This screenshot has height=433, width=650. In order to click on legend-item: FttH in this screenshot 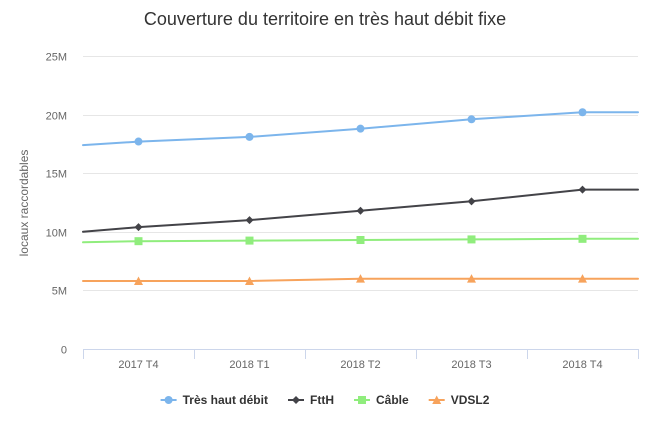, I will do `click(311, 400)`.